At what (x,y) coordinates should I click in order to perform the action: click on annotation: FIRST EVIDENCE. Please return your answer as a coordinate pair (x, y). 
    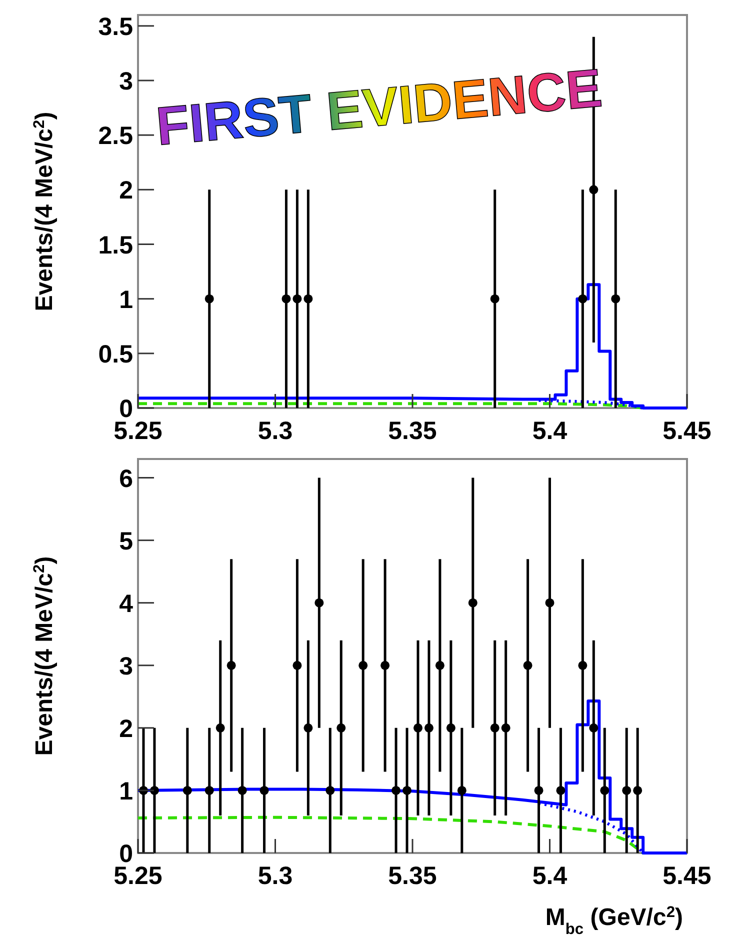
    Looking at the image, I should click on (379, 107).